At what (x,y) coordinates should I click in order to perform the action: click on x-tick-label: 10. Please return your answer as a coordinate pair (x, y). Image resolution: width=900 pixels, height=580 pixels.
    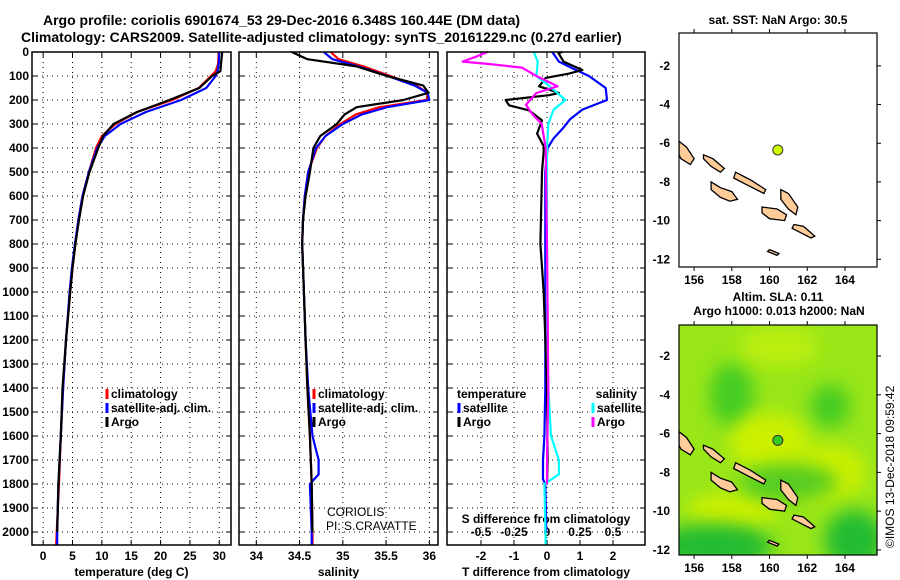
    Looking at the image, I should click on (102, 556).